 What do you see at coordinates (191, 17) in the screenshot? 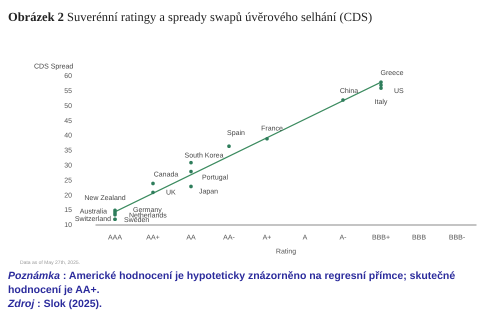
I see `chart-title: Obrázek 2 Suverénní ratingy a spready swapů úvěrového selhání (CDS)` at bounding box center [191, 17].